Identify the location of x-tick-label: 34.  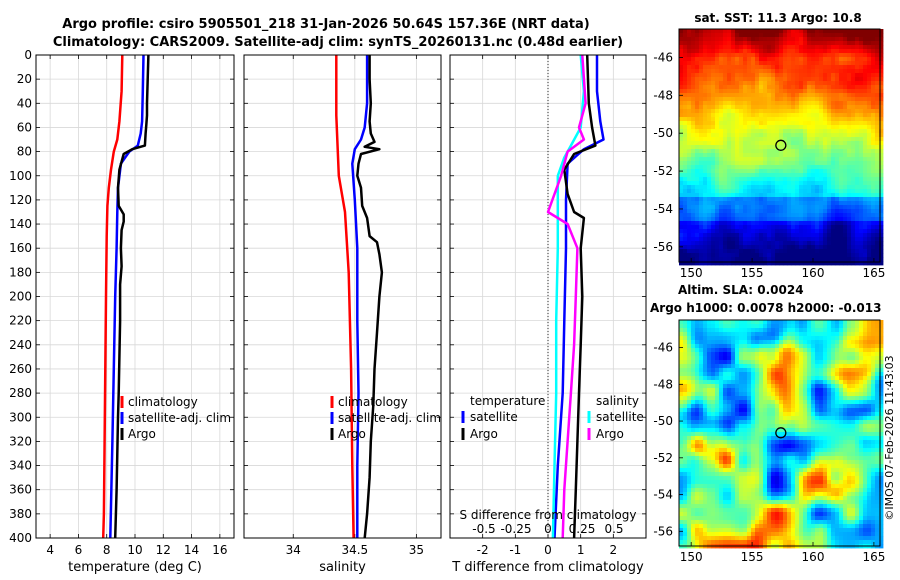
(293, 550).